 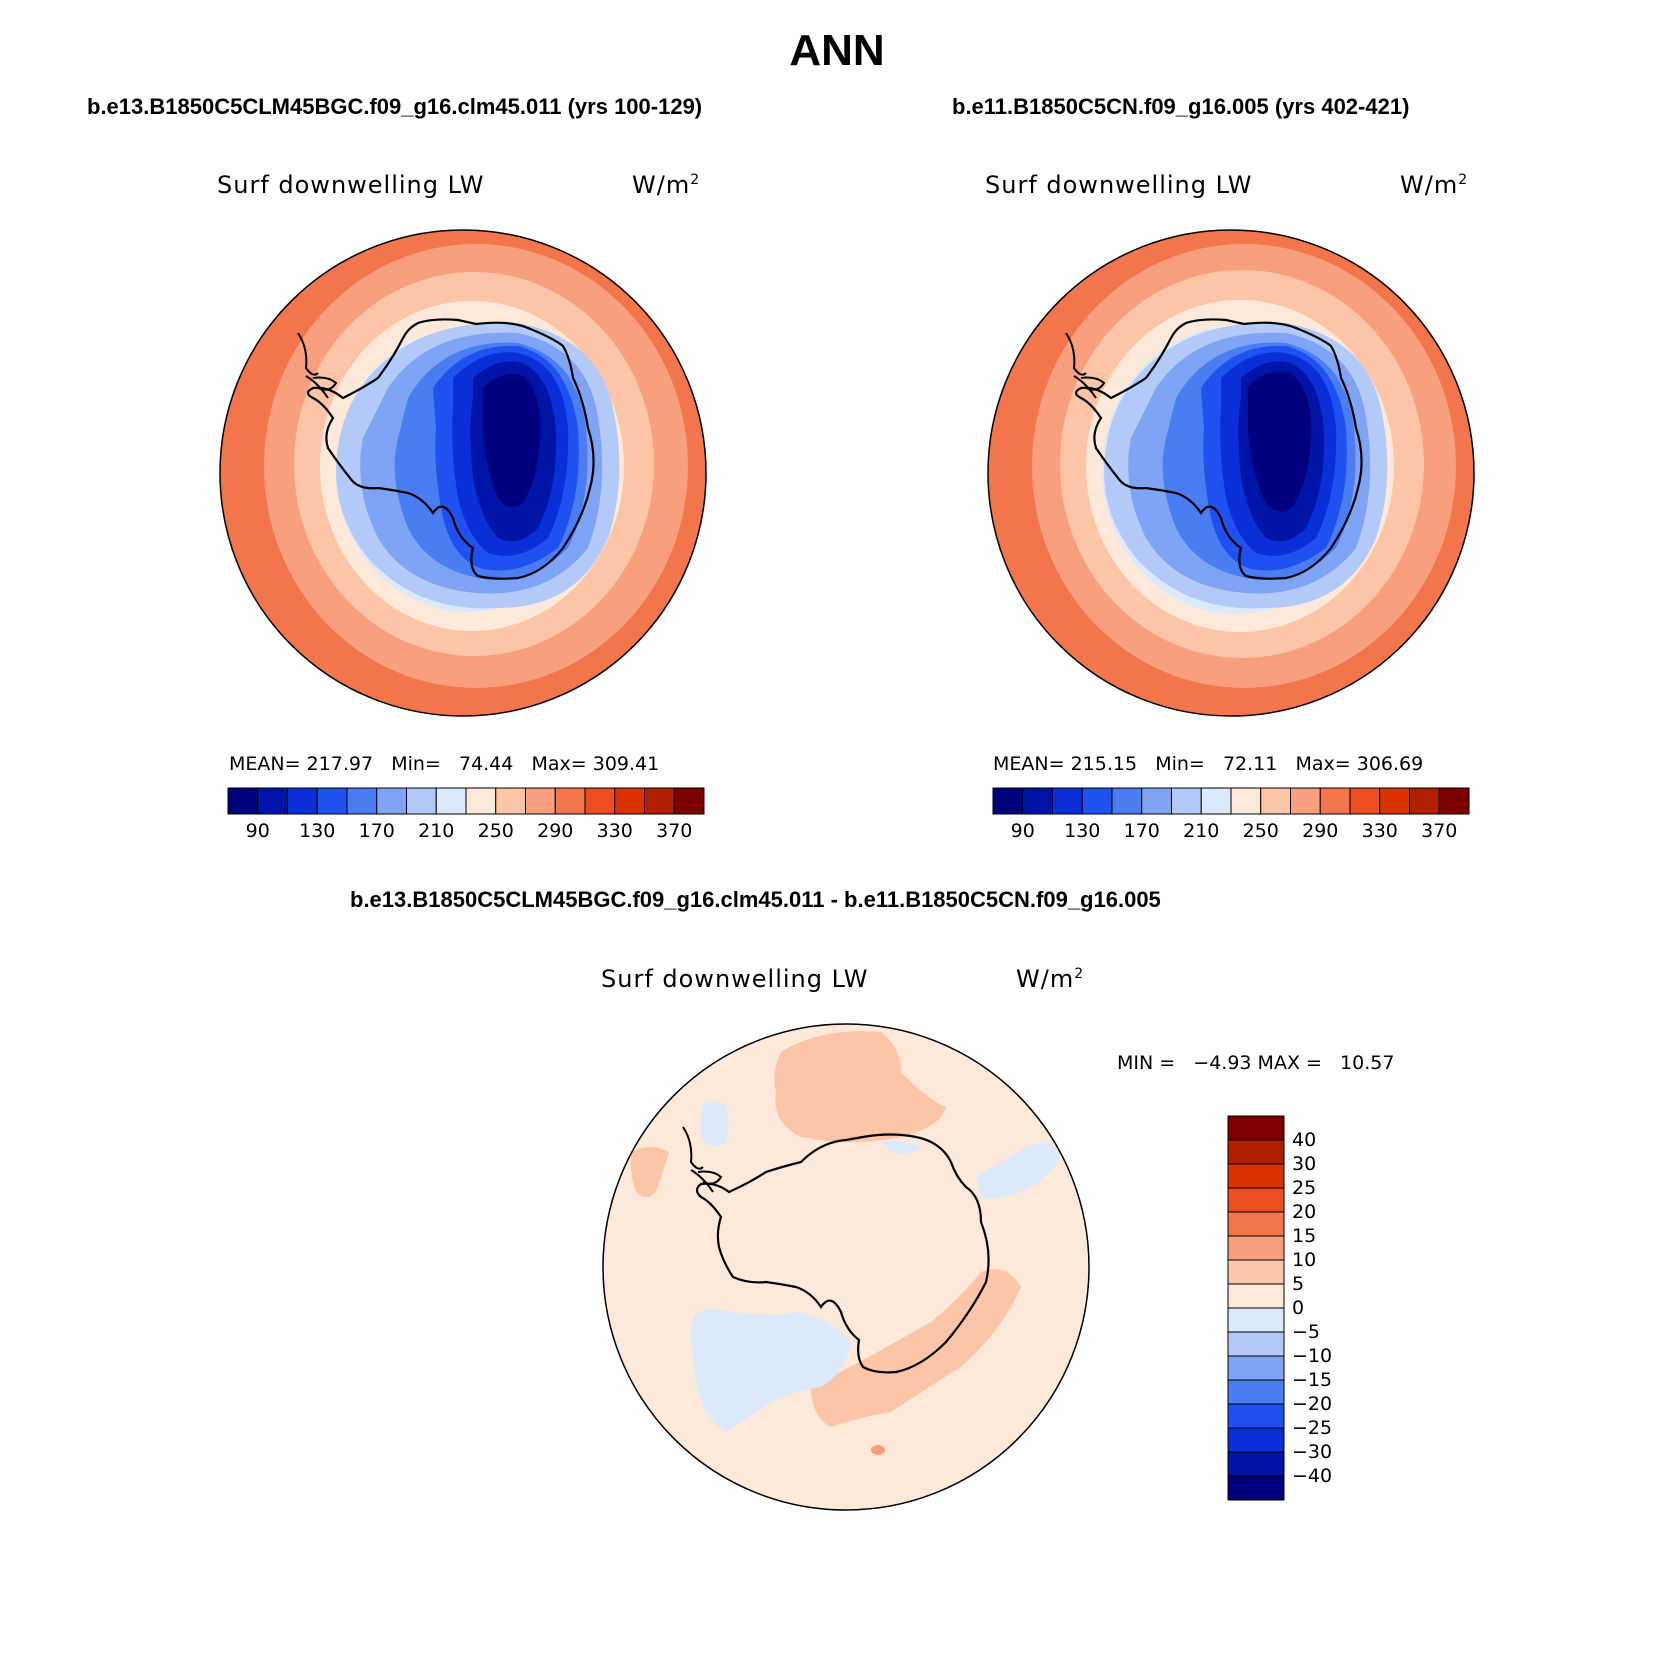 What do you see at coordinates (1312, 1380) in the screenshot?
I see `colorbar-tick-label: −15` at bounding box center [1312, 1380].